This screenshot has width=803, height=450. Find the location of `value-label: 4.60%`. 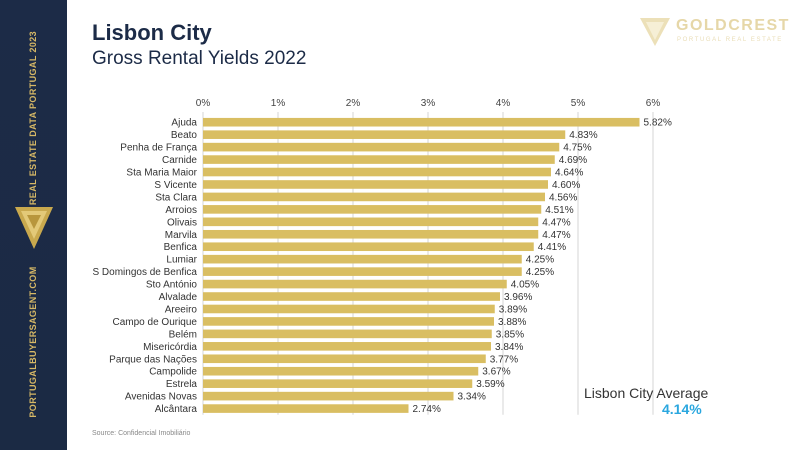

value-label: 4.60% is located at coordinates (566, 185).